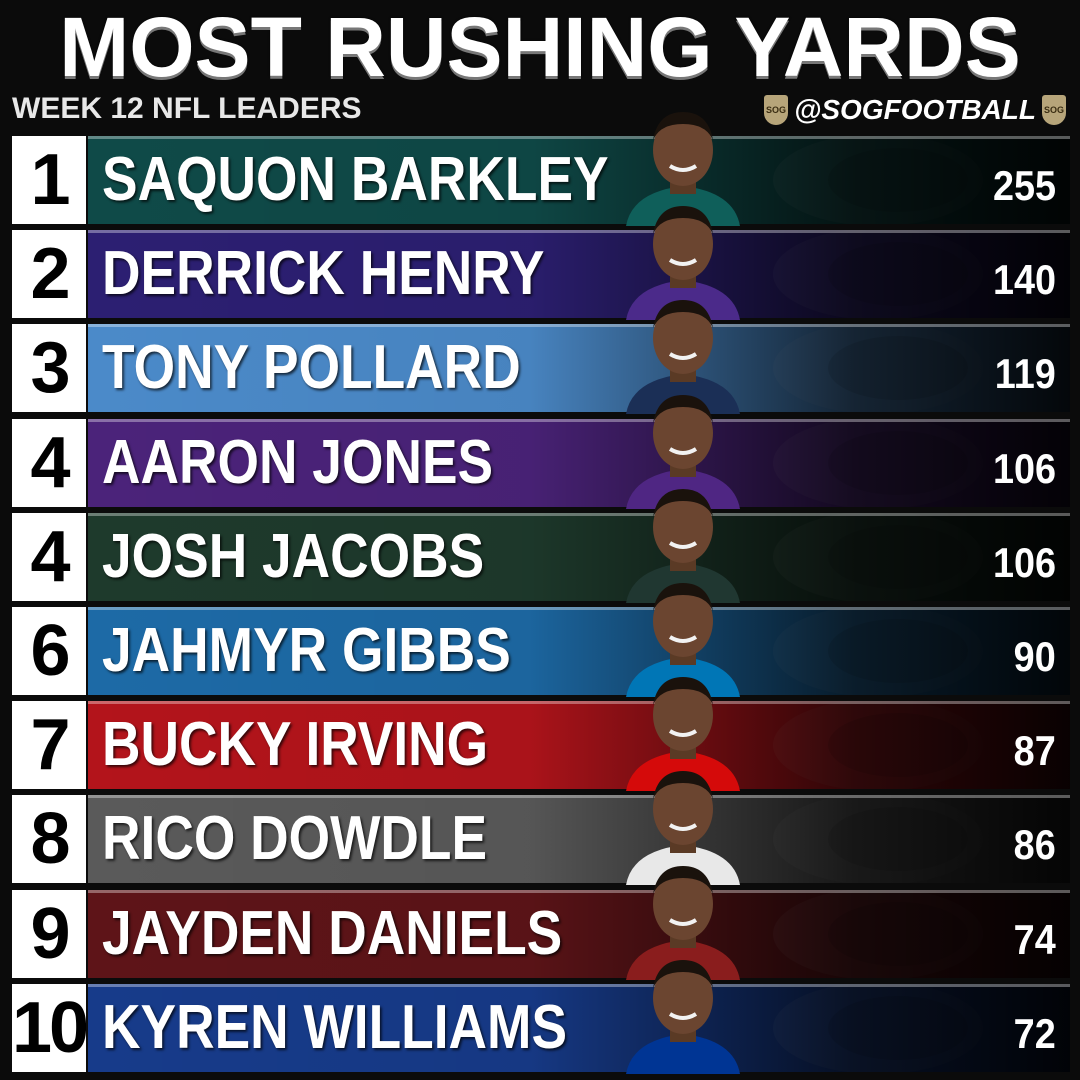  I want to click on rushing-yards: 86, so click(1034, 845).